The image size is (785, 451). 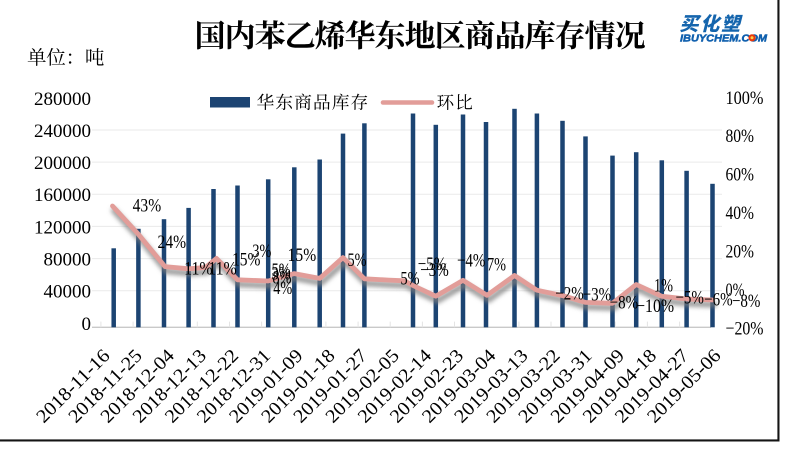 What do you see at coordinates (87, 324) in the screenshot?
I see `svg-text: 0` at bounding box center [87, 324].